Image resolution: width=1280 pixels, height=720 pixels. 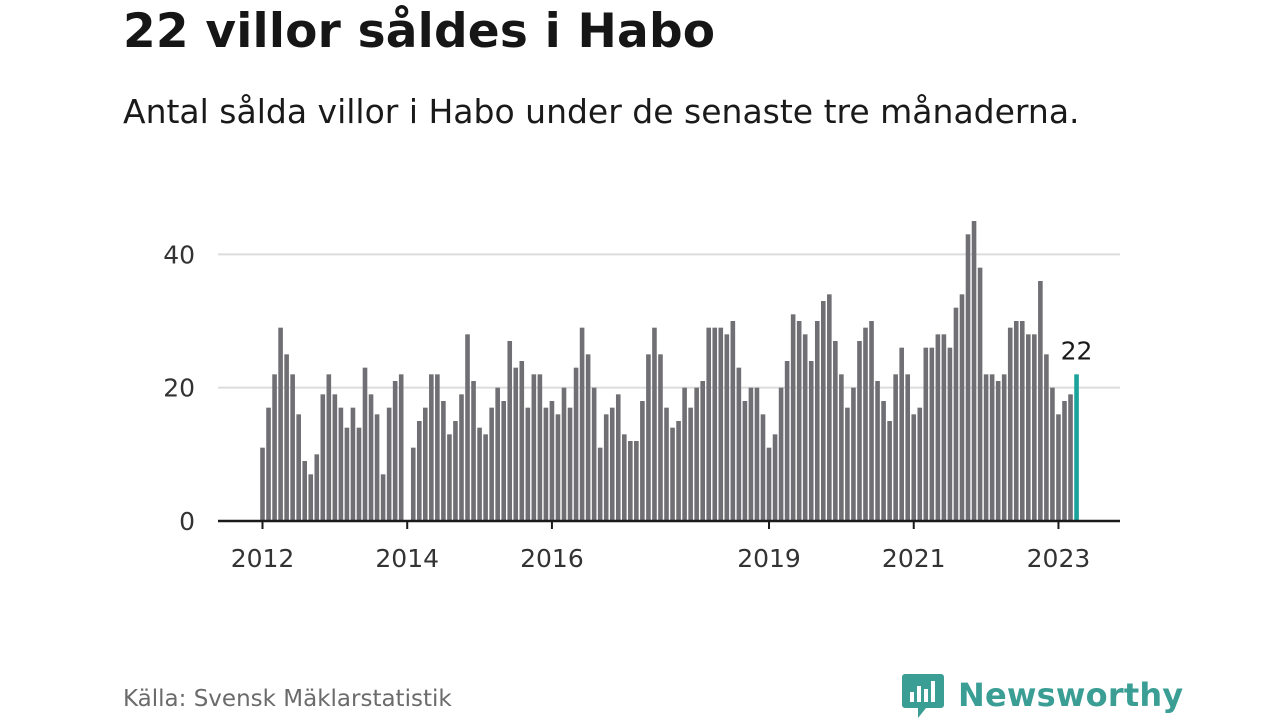 I want to click on axes, so click(x=669, y=524).